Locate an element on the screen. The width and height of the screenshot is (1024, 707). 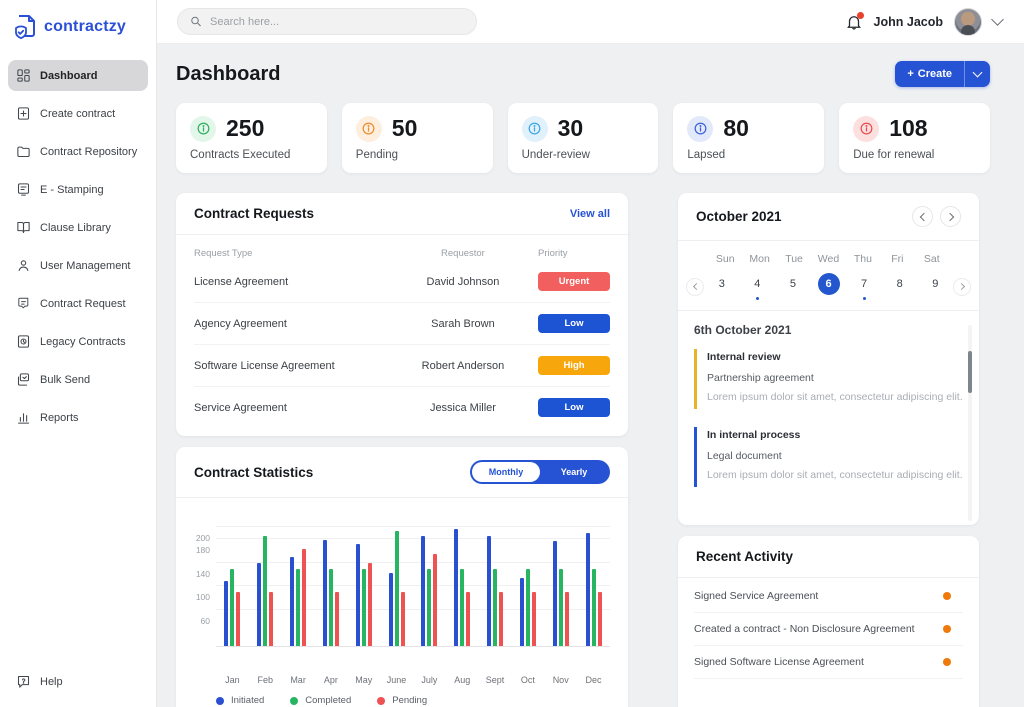
request-type: Agency Agreement is located at coordinates (240, 323).